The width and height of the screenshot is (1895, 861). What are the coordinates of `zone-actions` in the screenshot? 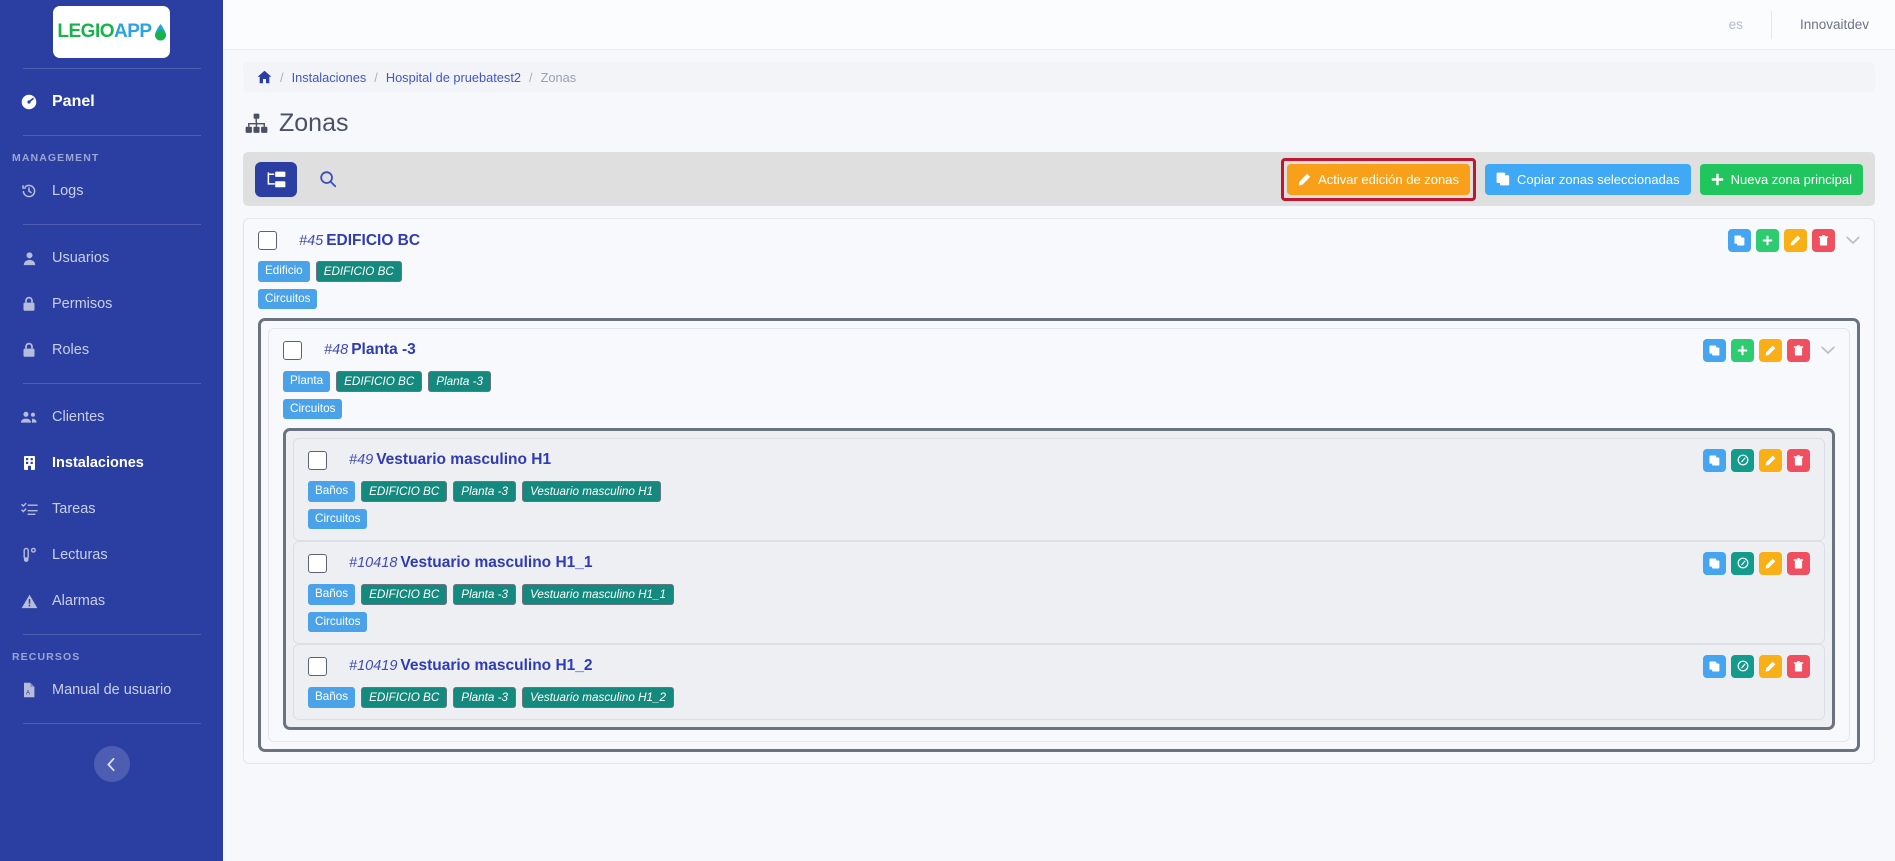 It's located at (1756, 460).